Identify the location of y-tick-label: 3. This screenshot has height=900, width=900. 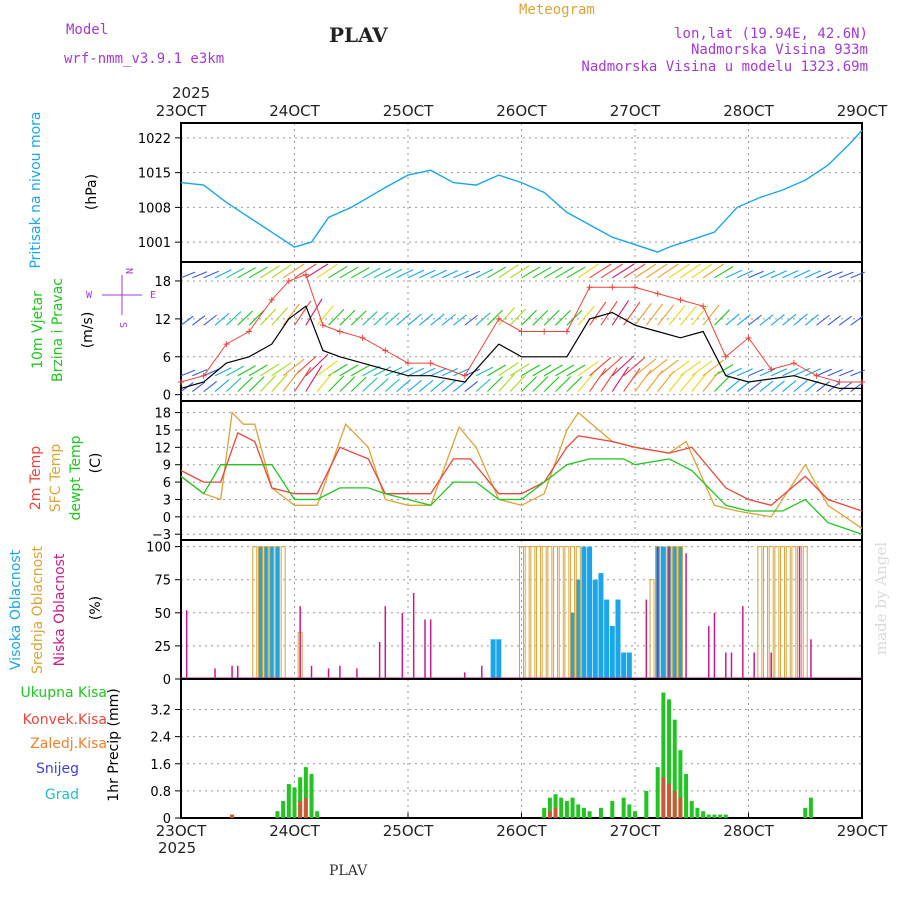
(167, 500).